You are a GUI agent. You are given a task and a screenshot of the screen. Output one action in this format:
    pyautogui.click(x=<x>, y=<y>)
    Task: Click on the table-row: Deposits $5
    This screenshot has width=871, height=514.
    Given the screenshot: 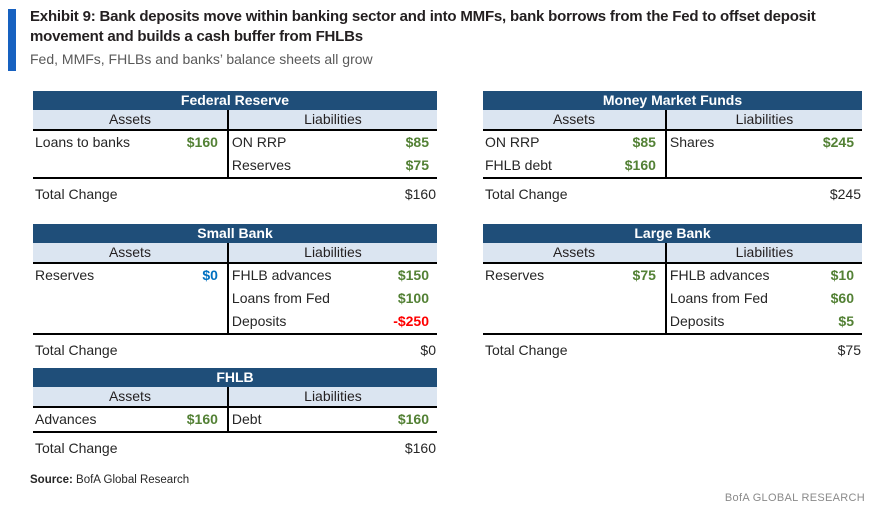 What is the action you would take?
    pyautogui.click(x=764, y=321)
    